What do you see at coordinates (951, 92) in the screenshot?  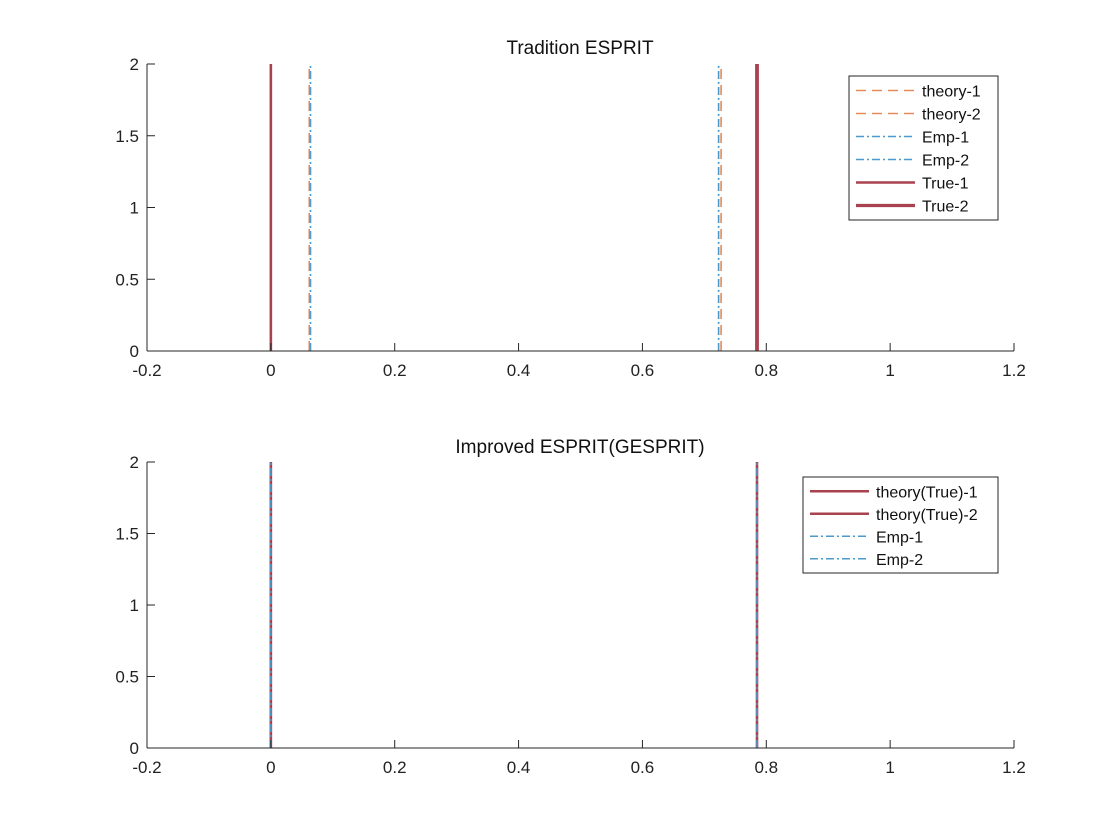 I see `legend-label: theory-1` at bounding box center [951, 92].